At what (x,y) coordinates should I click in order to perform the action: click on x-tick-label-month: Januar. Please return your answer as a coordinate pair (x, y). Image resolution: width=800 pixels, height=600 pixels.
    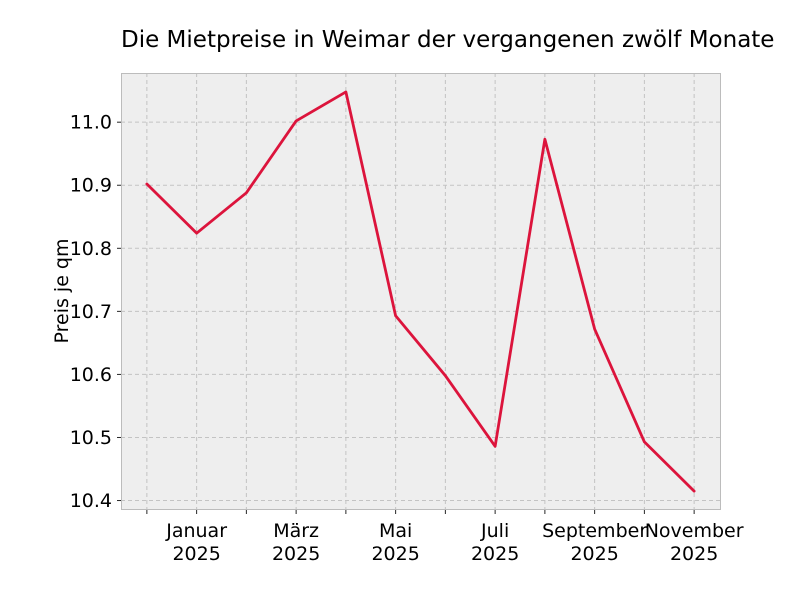
    Looking at the image, I should click on (196, 531).